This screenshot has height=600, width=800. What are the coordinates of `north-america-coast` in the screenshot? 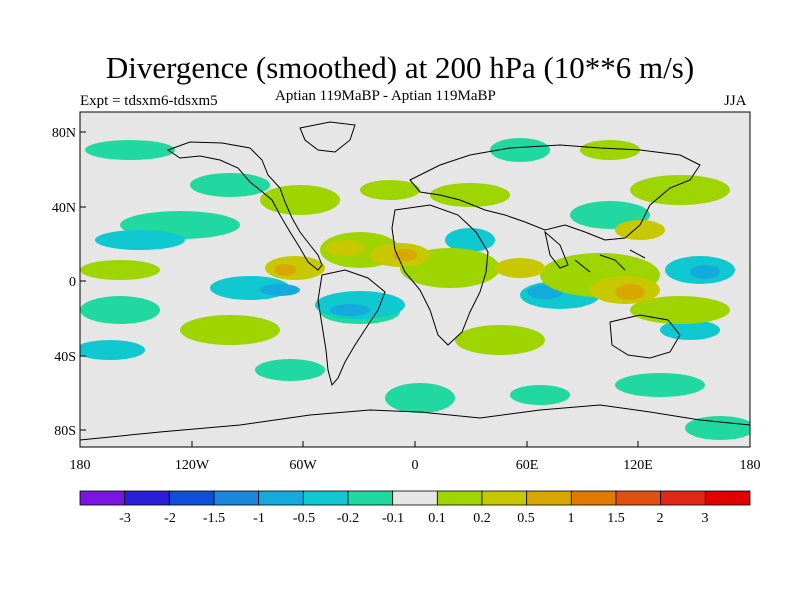 It's located at (244, 206).